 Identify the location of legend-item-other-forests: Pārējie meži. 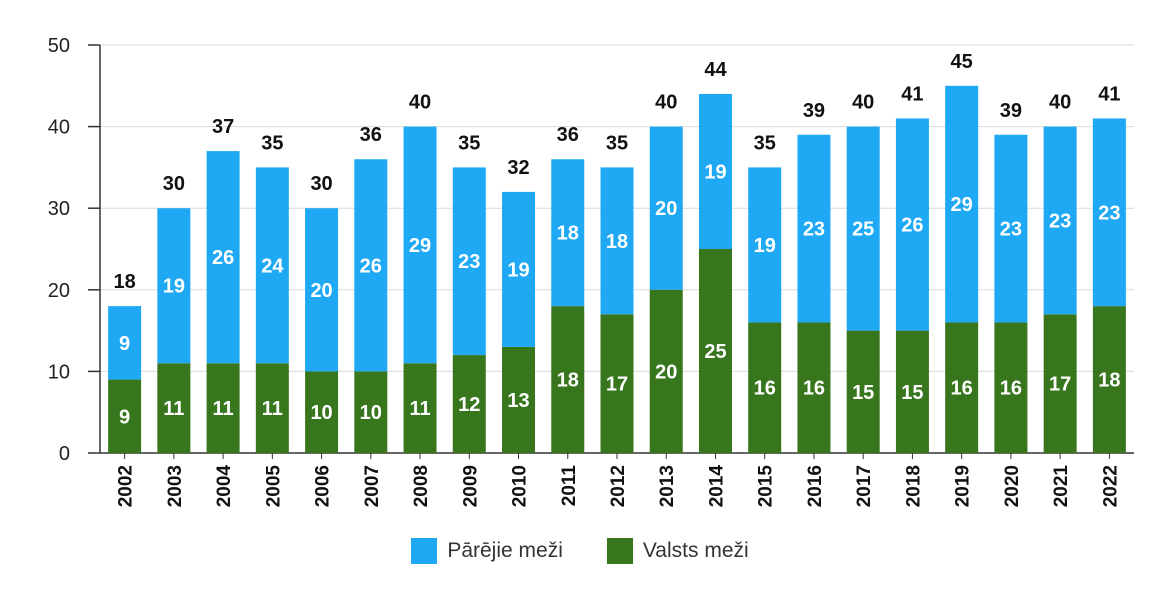
(487, 551).